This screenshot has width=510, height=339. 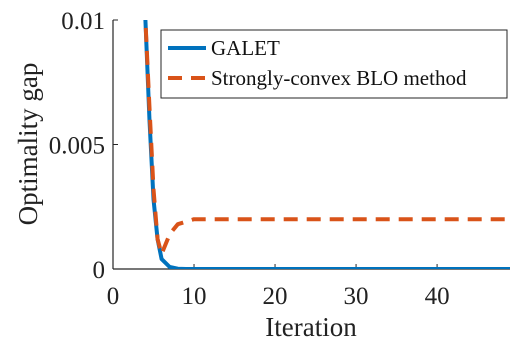 I want to click on y-ticks: 0 0.005 0.01, so click(x=83, y=146).